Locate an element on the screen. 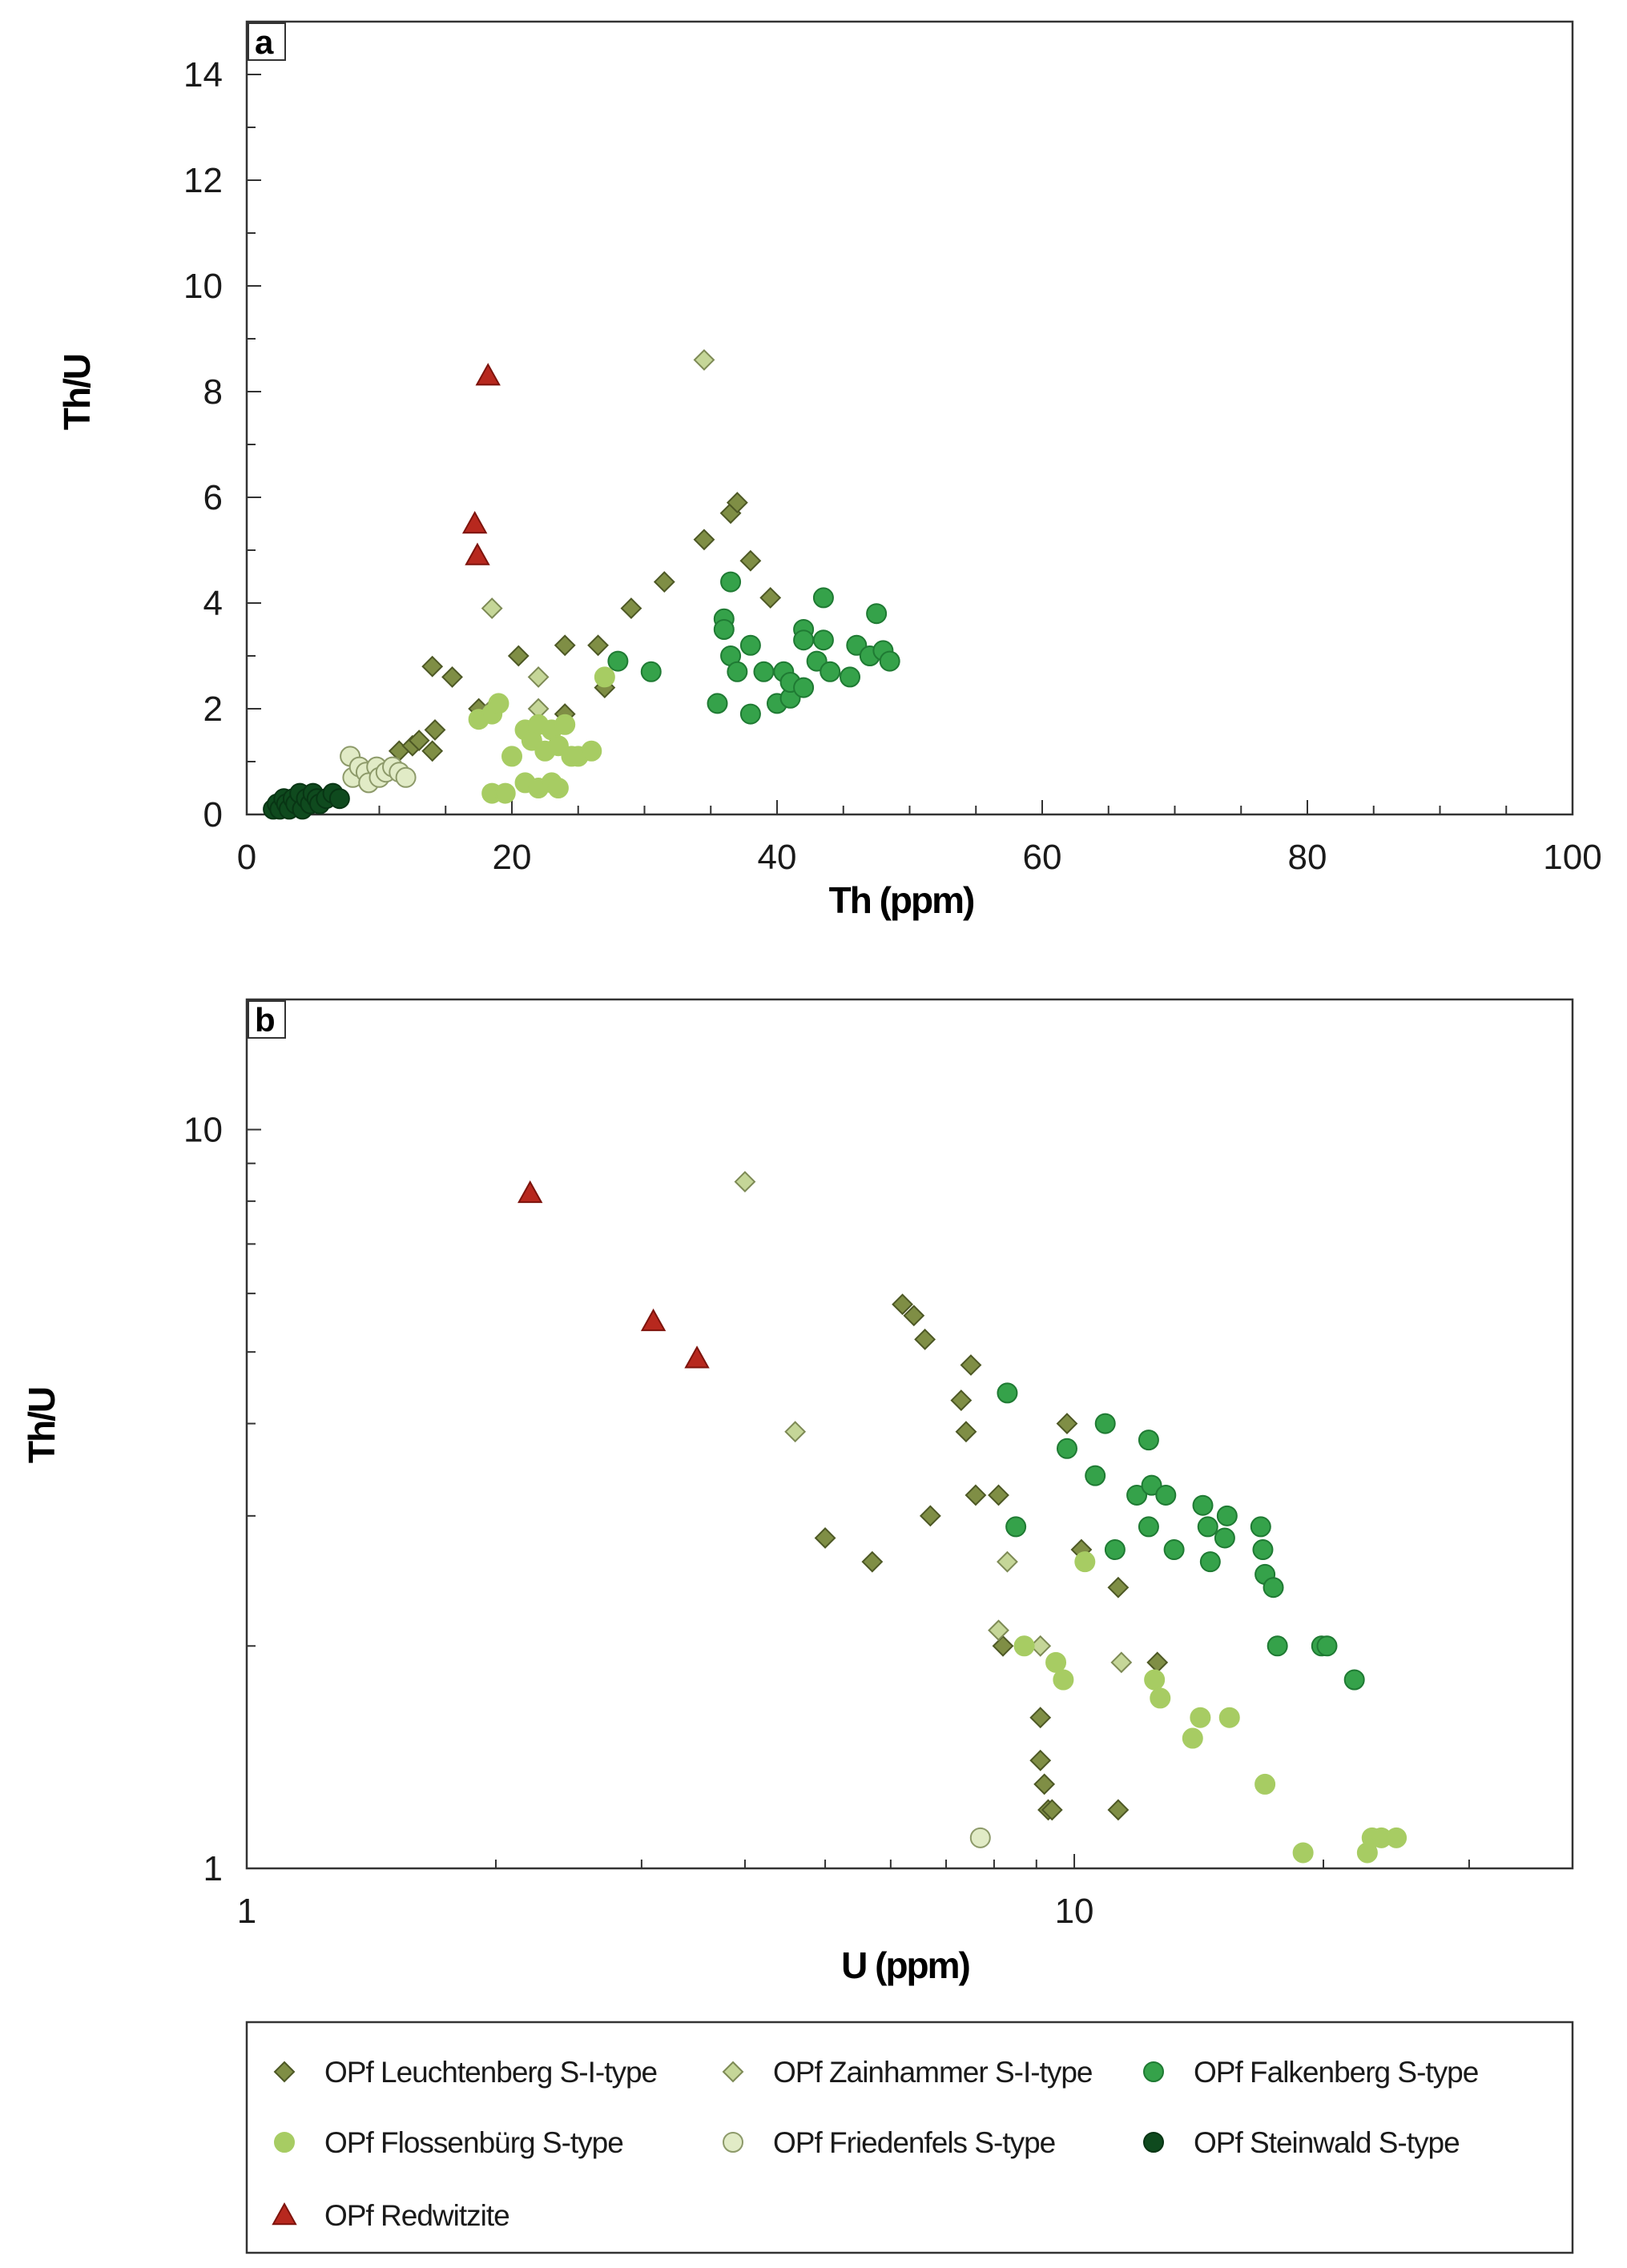  legend-label: OPf Steinwald S-type is located at coordinates (1327, 2142).